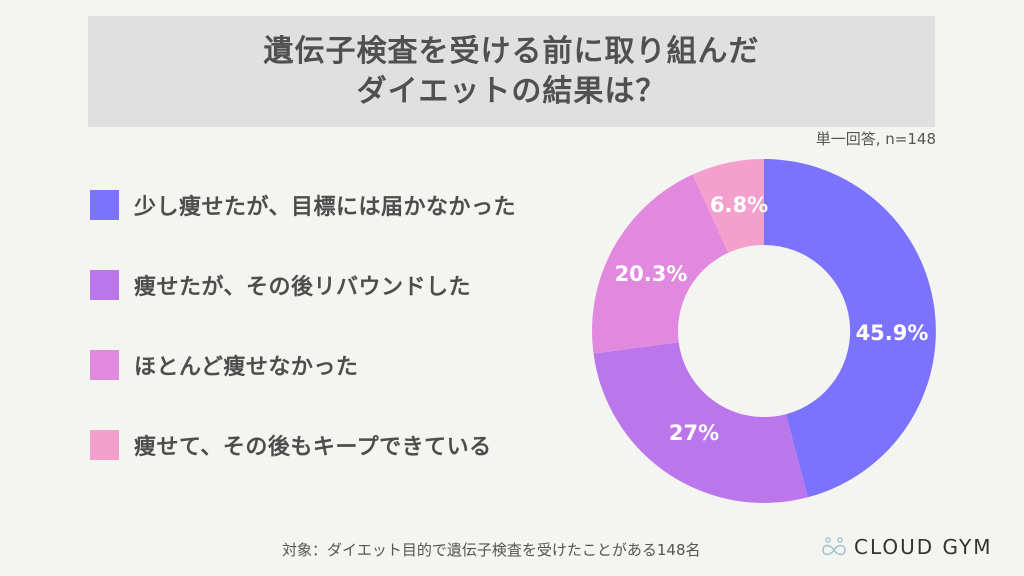 The image size is (1024, 576). Describe the element at coordinates (700, 422) in the screenshot. I see `donut-slice-rebound` at that location.